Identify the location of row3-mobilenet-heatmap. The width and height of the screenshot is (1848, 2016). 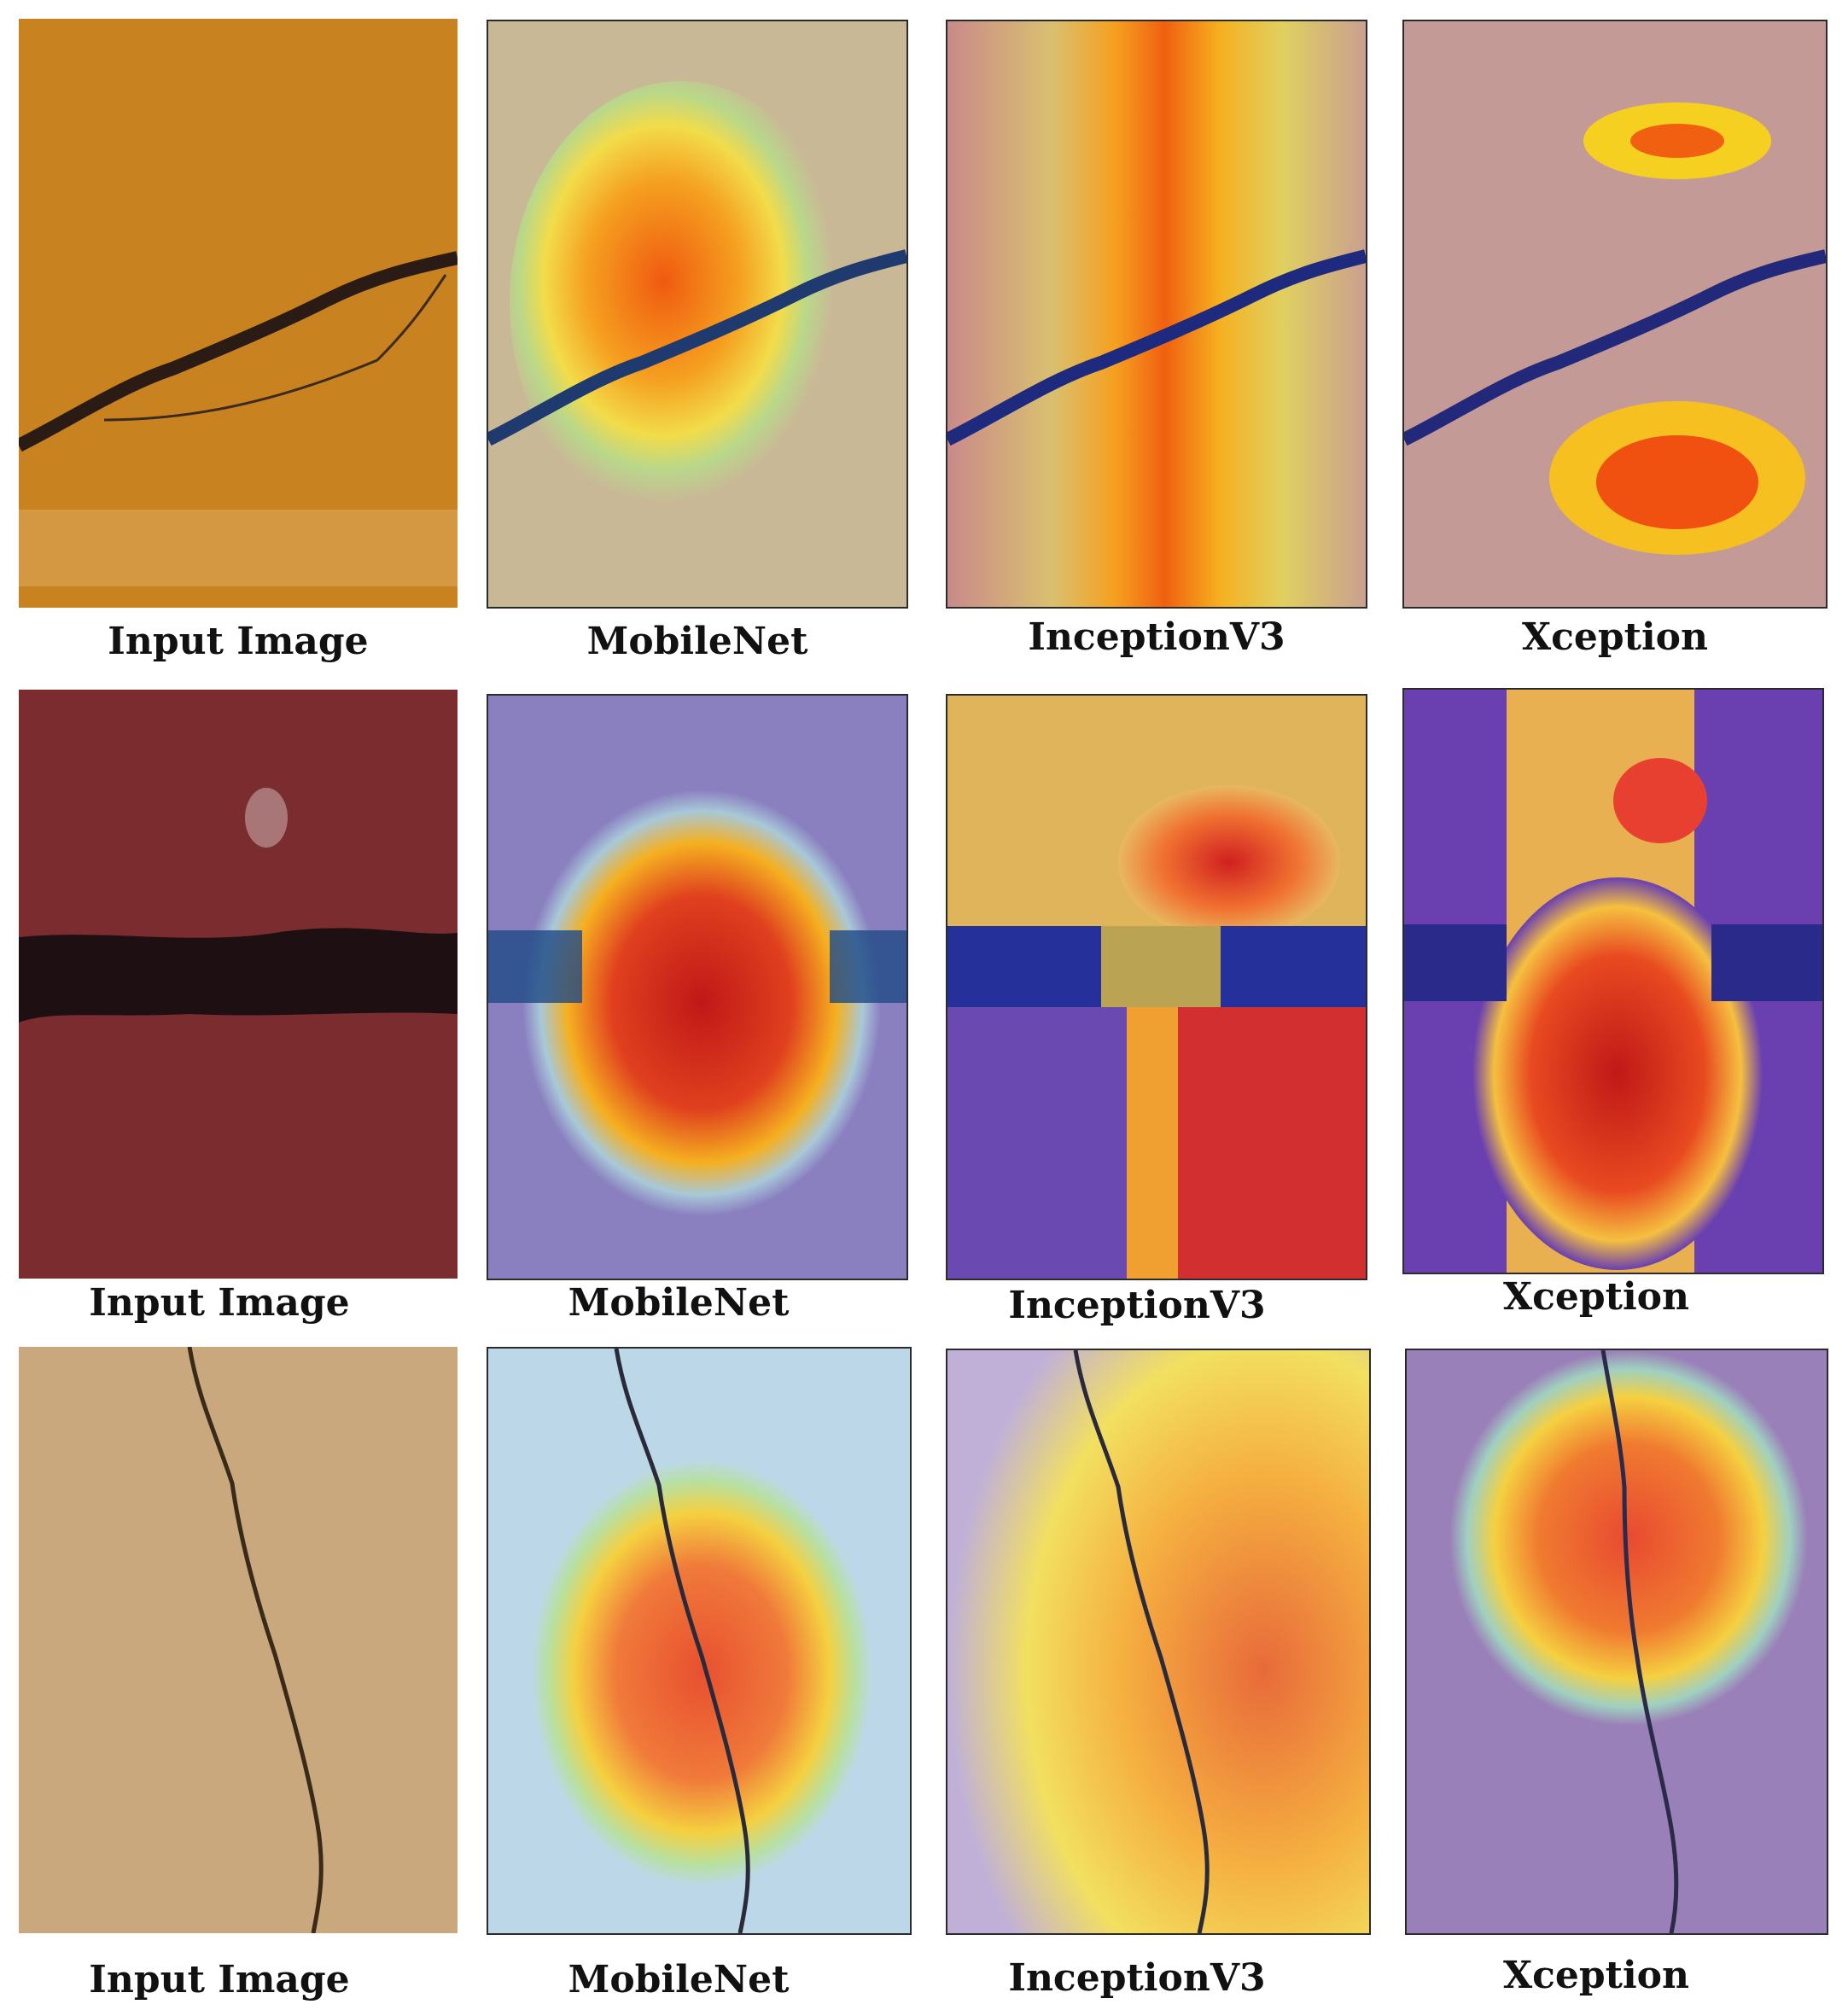
(699, 1641).